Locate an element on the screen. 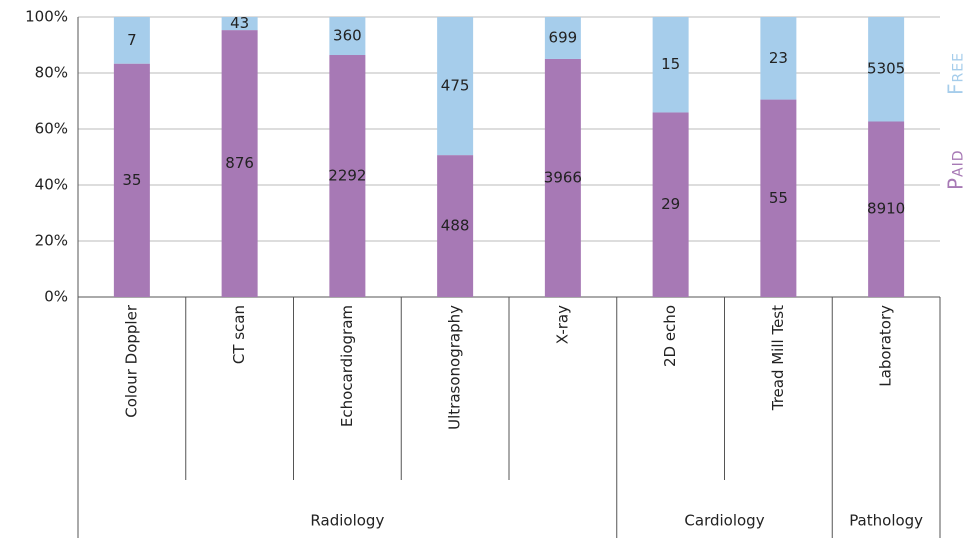 The image size is (978, 538). x-tick-label: Tread Mill Test is located at coordinates (778, 358).